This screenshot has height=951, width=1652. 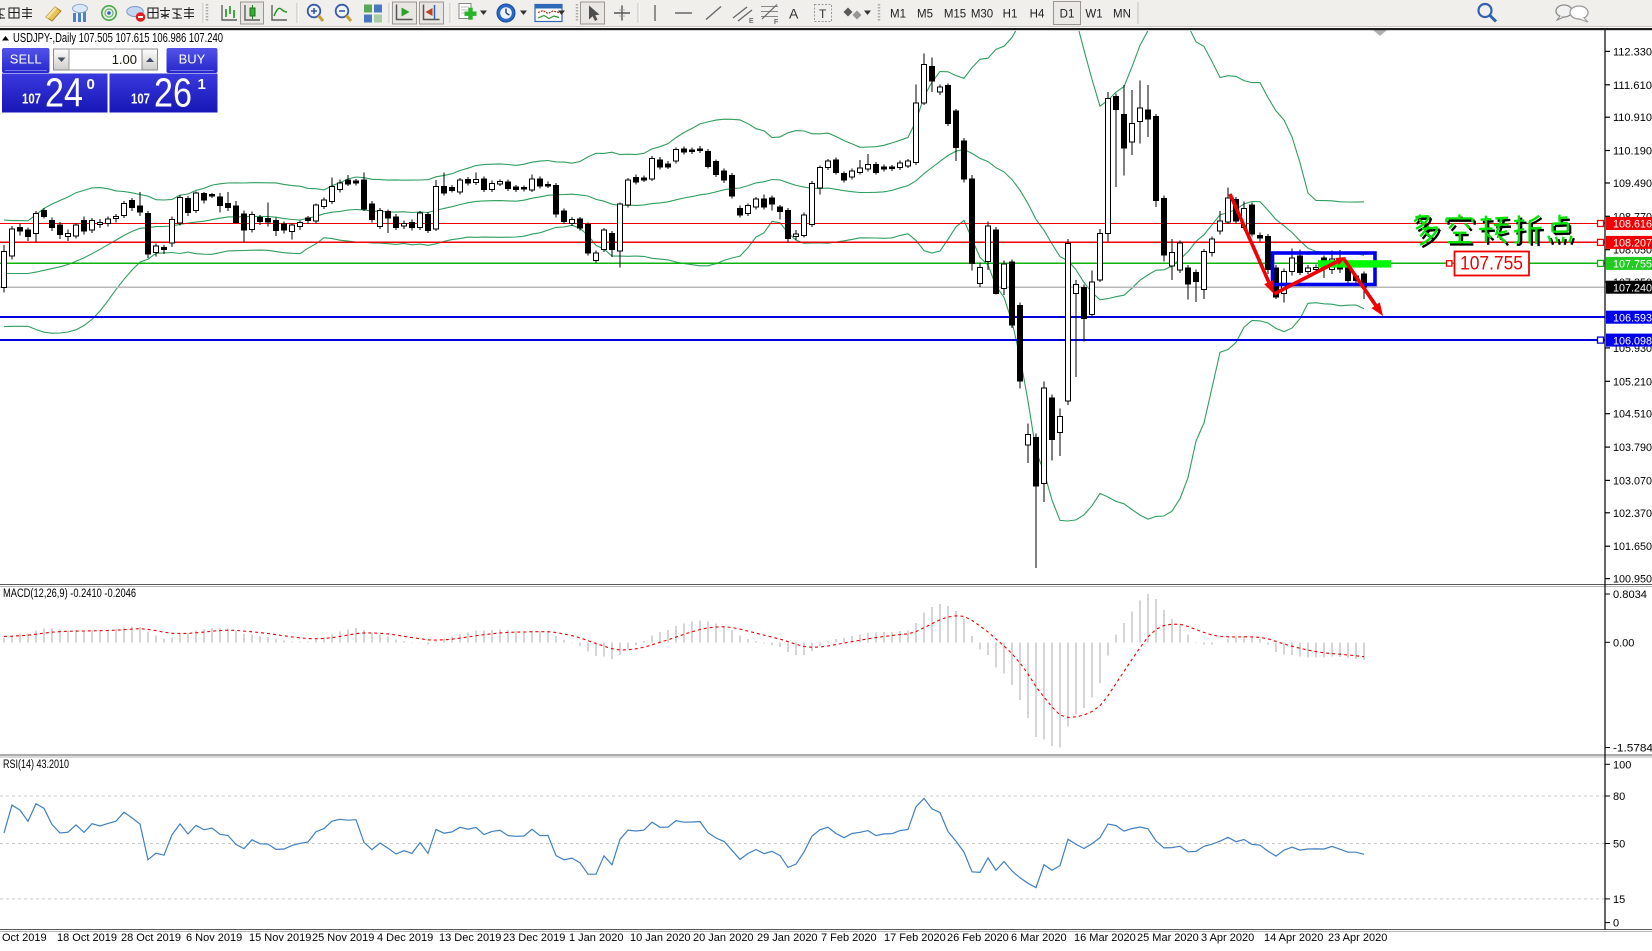 What do you see at coordinates (1632, 415) in the screenshot?
I see `svg-text: 104.510` at bounding box center [1632, 415].